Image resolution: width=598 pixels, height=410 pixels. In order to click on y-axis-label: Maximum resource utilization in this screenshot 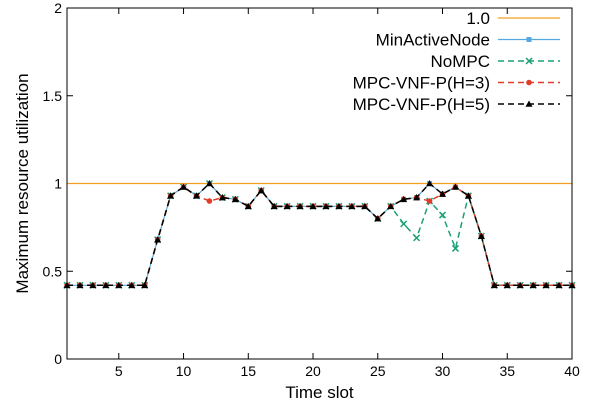, I will do `click(22, 183)`.